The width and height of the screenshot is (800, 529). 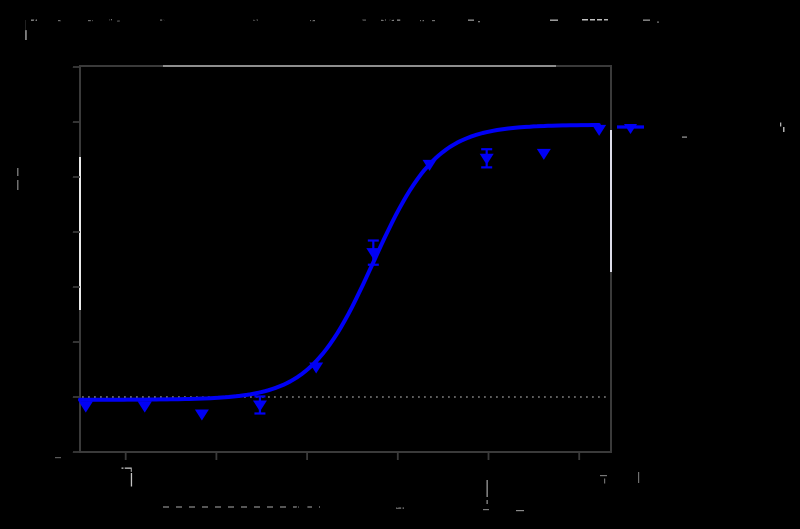 What do you see at coordinates (8, 261) in the screenshot?
I see `y-axis-label: Normalized response` at bounding box center [8, 261].